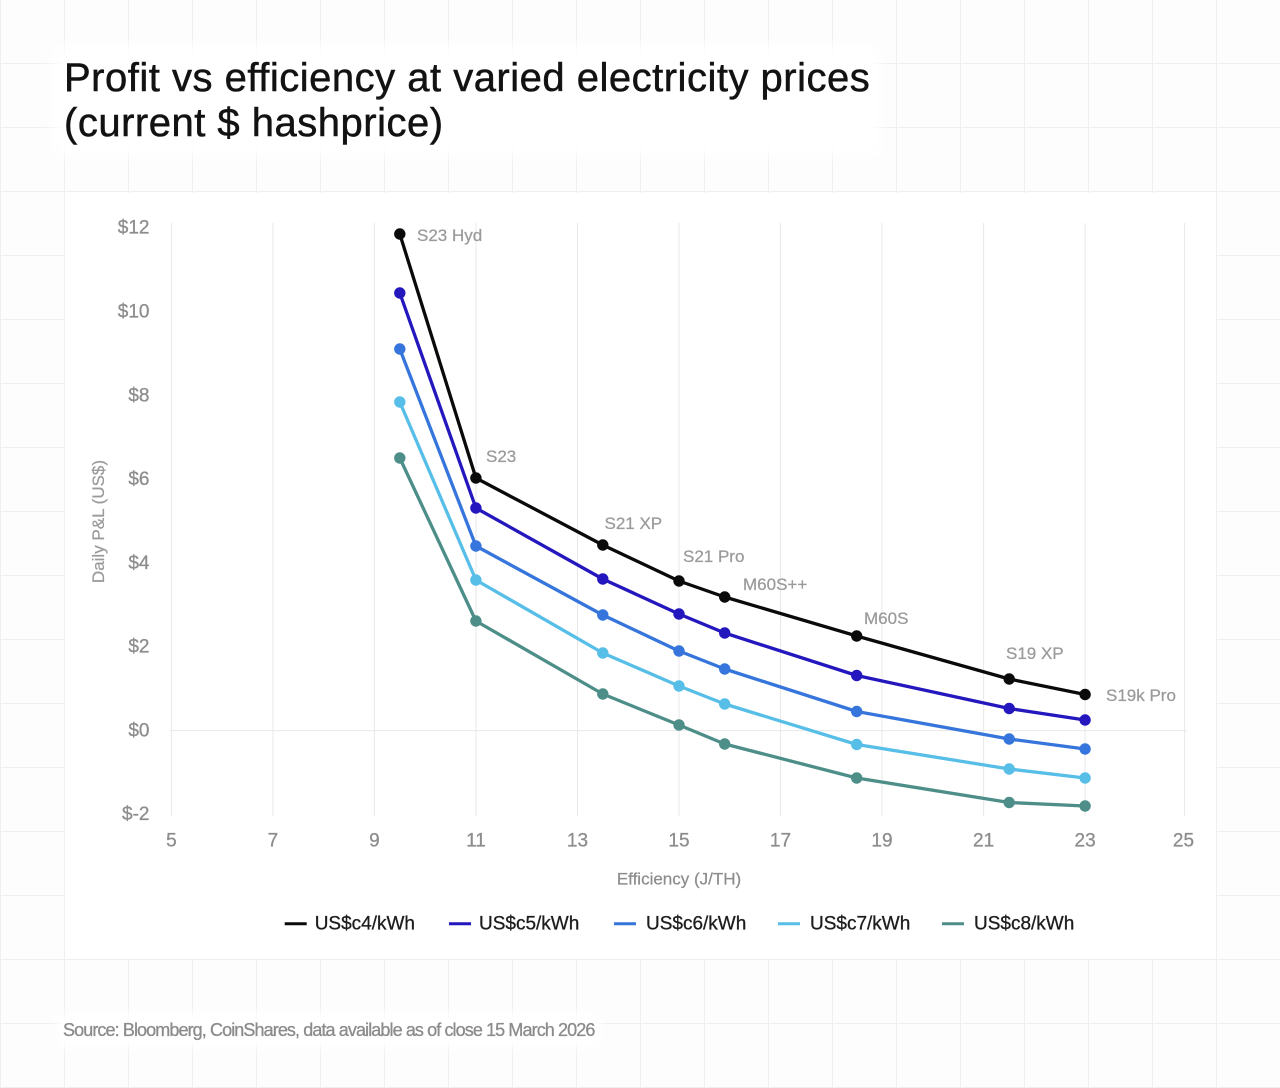 This screenshot has width=1280, height=1088. I want to click on svg-text: $6, so click(138, 479).